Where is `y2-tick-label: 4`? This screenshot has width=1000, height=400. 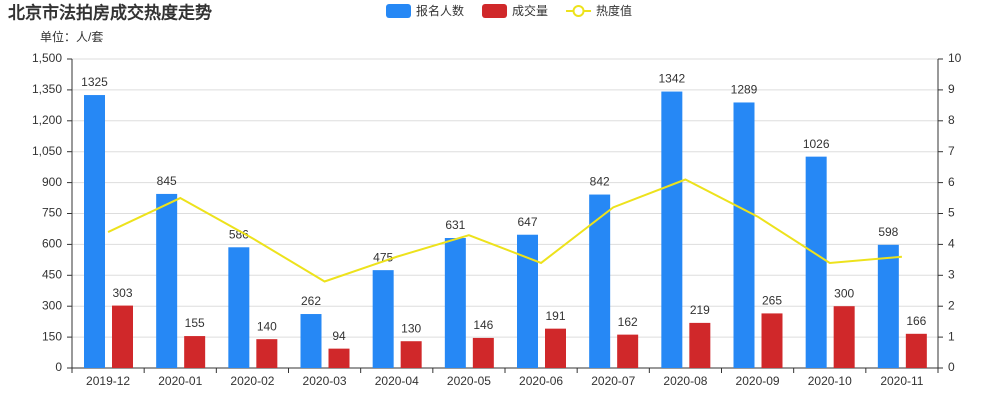
y2-tick-label: 4 is located at coordinates (951, 244).